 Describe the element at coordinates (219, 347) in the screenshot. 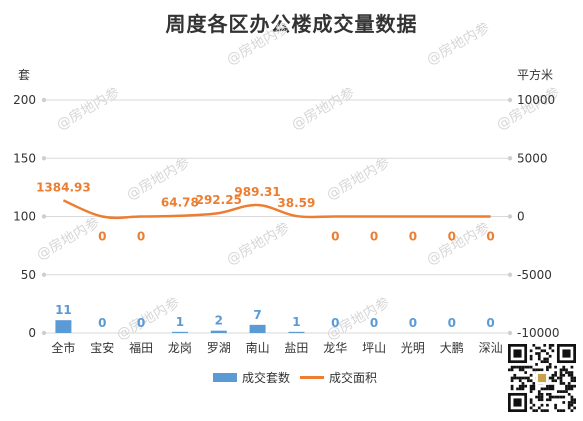

I see `x-tick-label: 罗湖` at that location.